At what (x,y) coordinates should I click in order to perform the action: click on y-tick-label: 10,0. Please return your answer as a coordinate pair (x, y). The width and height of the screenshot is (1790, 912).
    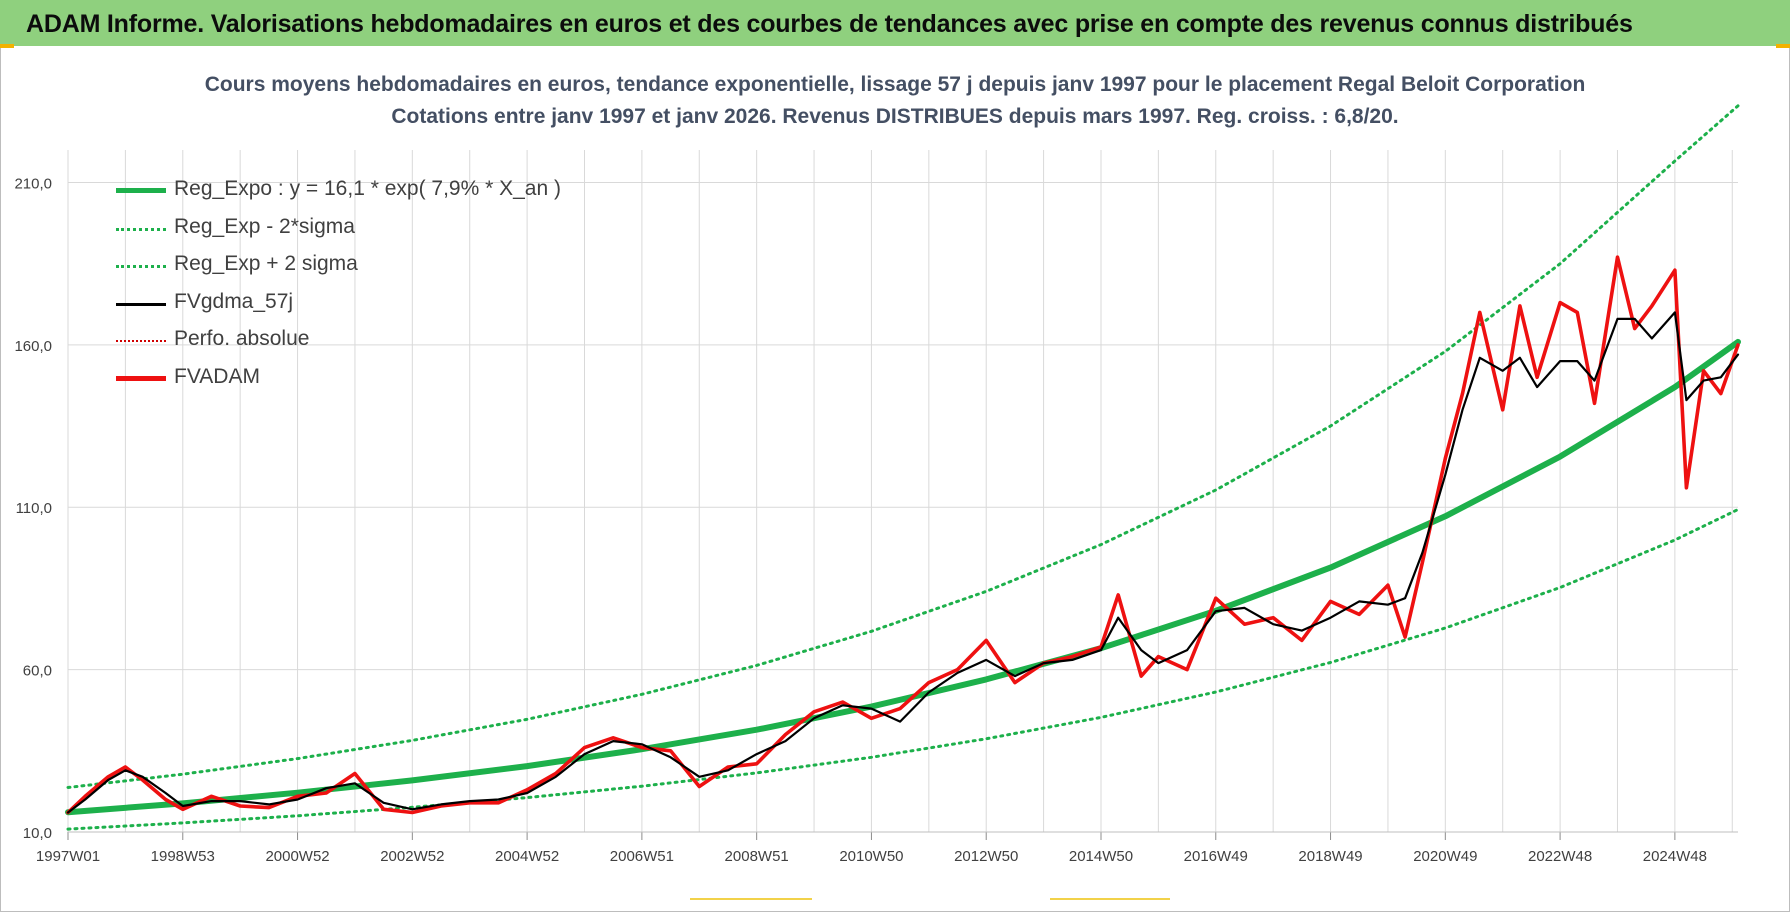
    Looking at the image, I should click on (37, 833).